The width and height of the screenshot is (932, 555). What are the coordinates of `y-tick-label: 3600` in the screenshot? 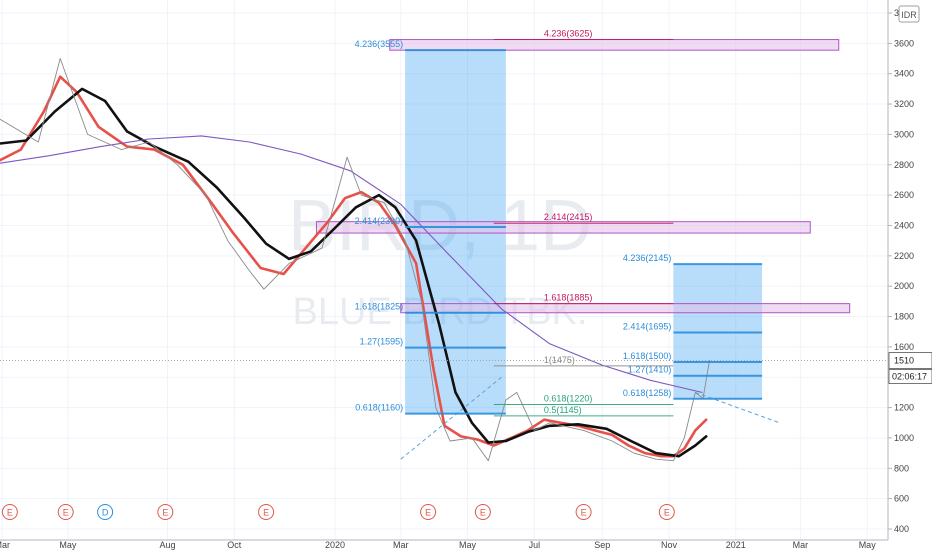 It's located at (904, 43).